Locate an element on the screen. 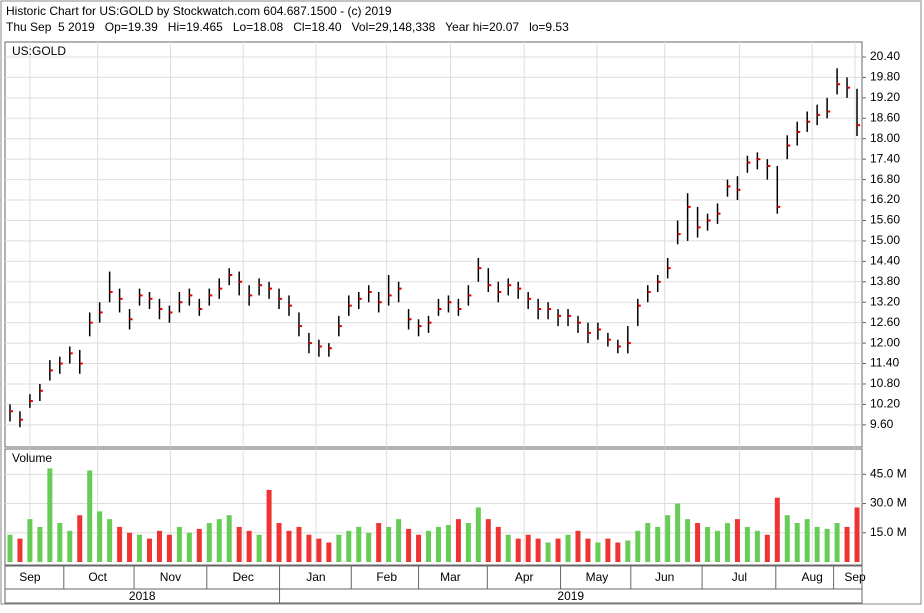  y-tick-label: 12.00 is located at coordinates (885, 342).